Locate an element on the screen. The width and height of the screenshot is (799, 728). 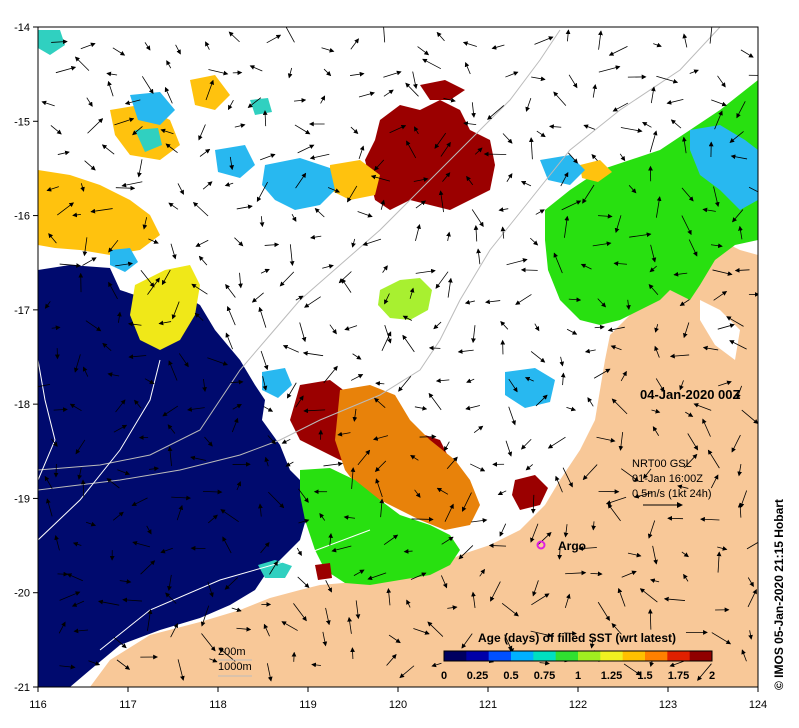
latitude-tick-label: -21 is located at coordinates (22, 688).